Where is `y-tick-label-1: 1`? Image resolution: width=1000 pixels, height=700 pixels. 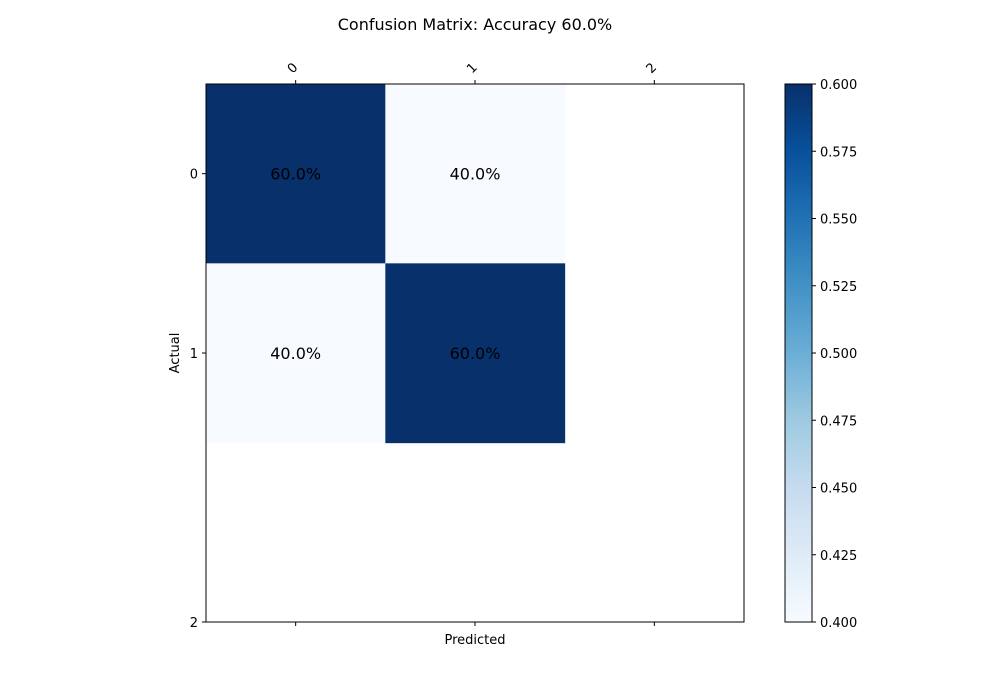
y-tick-label-1: 1 is located at coordinates (194, 354).